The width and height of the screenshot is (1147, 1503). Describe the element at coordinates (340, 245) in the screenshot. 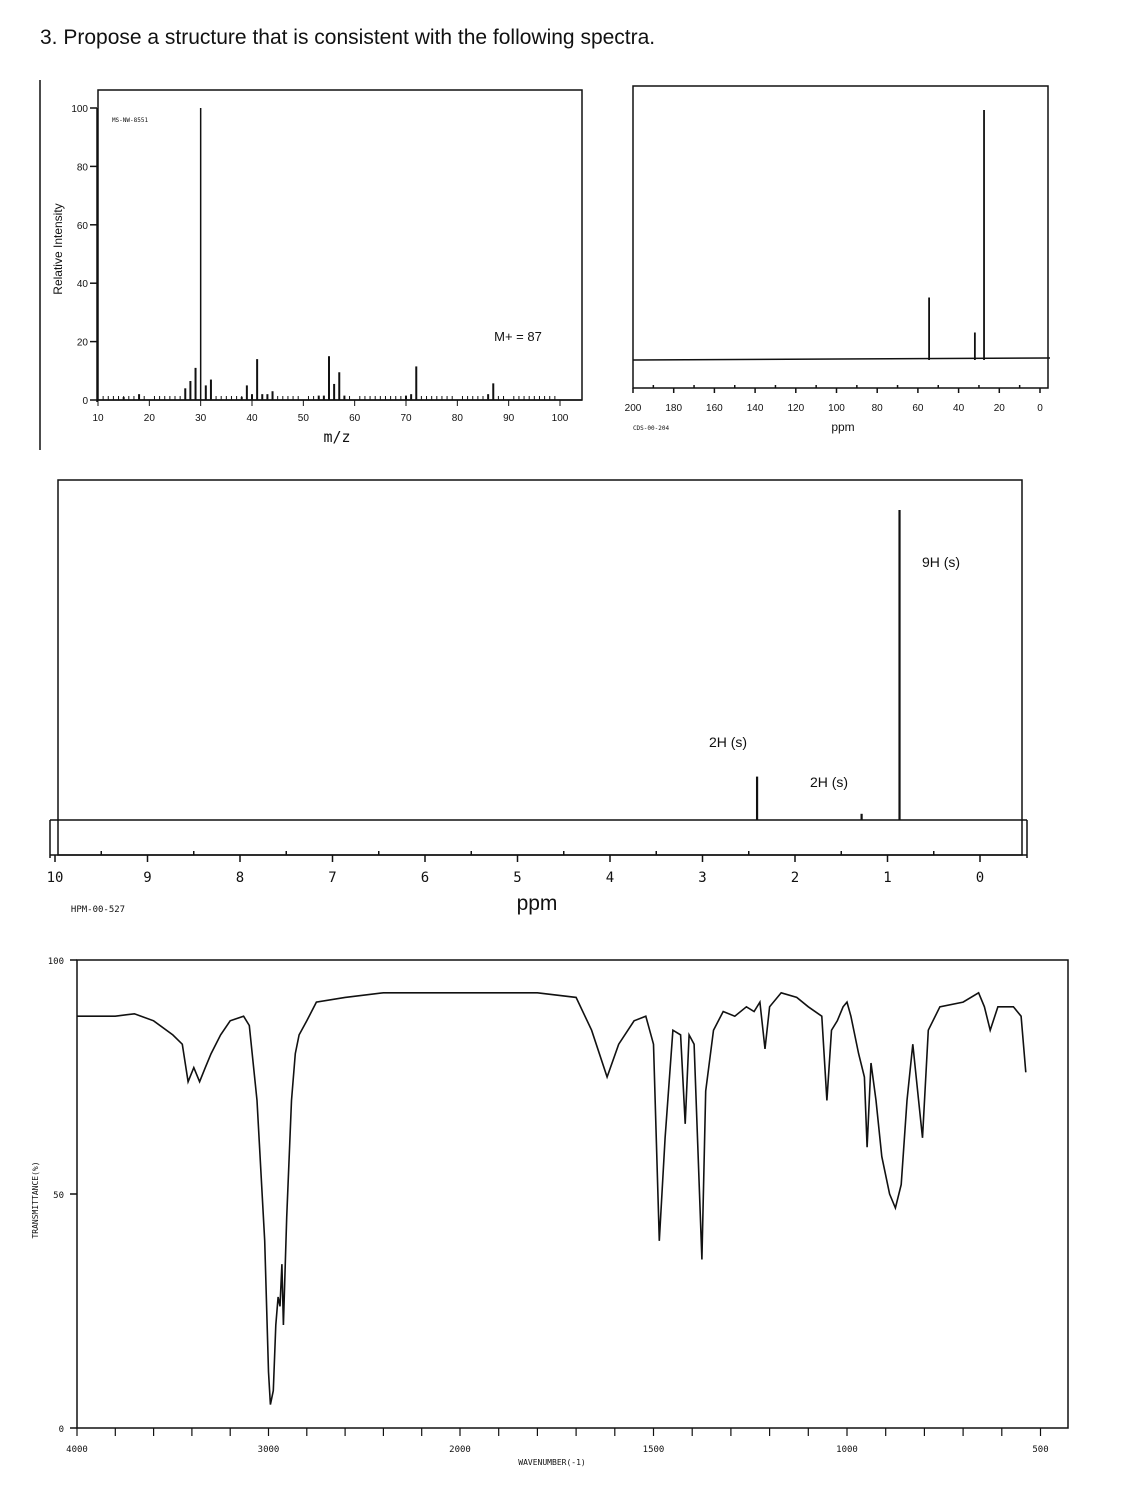

I see `ms-plot-frame` at that location.